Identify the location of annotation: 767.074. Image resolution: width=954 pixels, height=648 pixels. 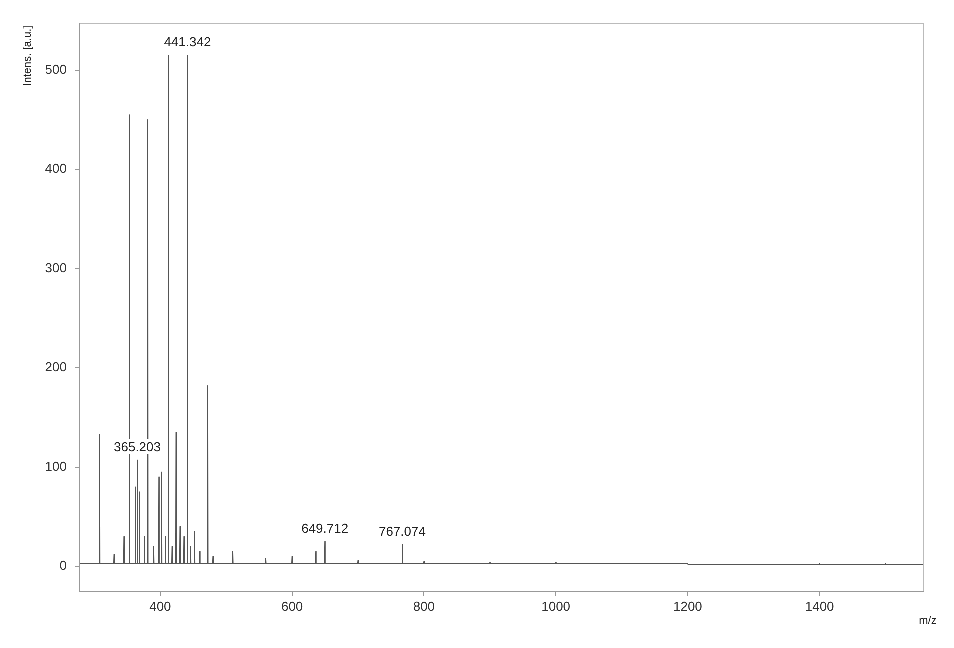
(402, 531).